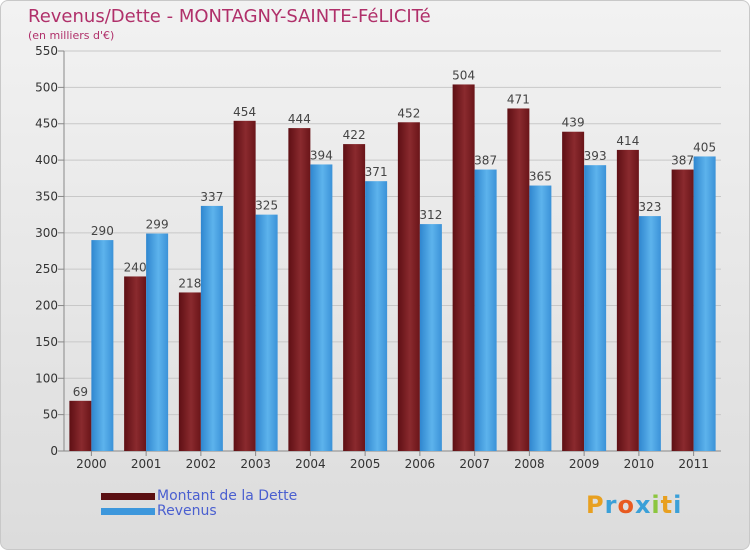 The height and width of the screenshot is (550, 750). What do you see at coordinates (595, 505) in the screenshot?
I see `logo-letter: P` at bounding box center [595, 505].